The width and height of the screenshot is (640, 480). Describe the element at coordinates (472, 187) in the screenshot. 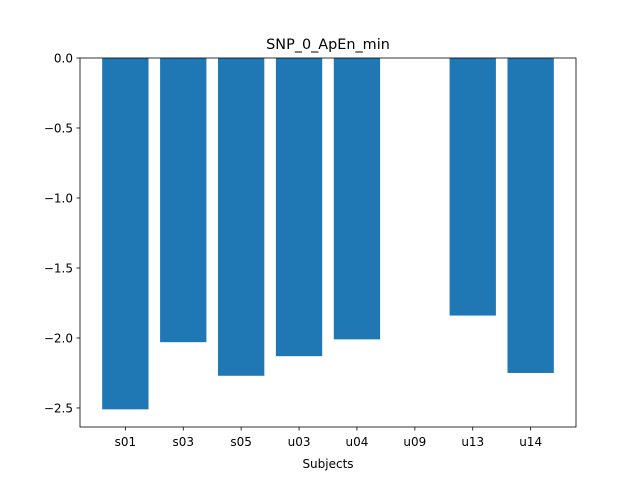

I see `bar-u13` at that location.